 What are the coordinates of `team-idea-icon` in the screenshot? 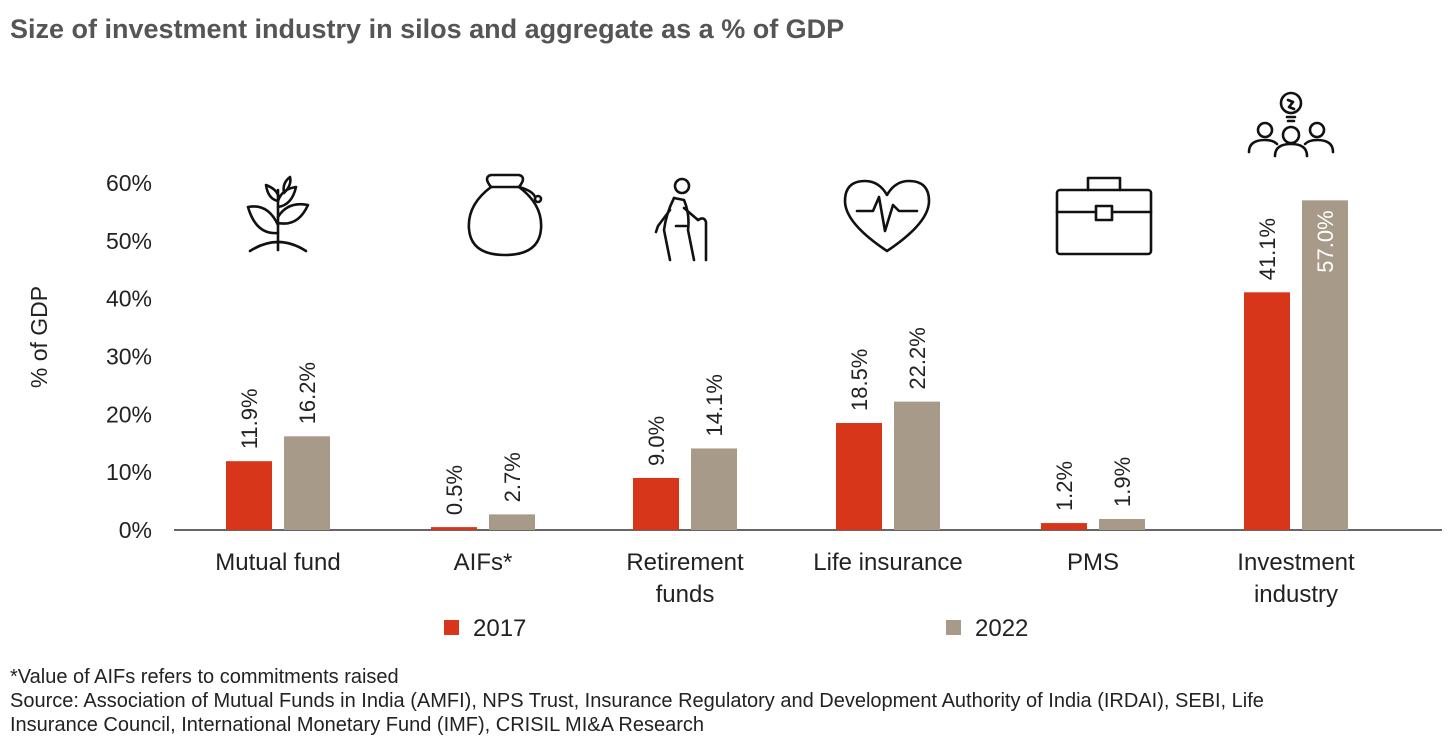 It's located at (1291, 124).